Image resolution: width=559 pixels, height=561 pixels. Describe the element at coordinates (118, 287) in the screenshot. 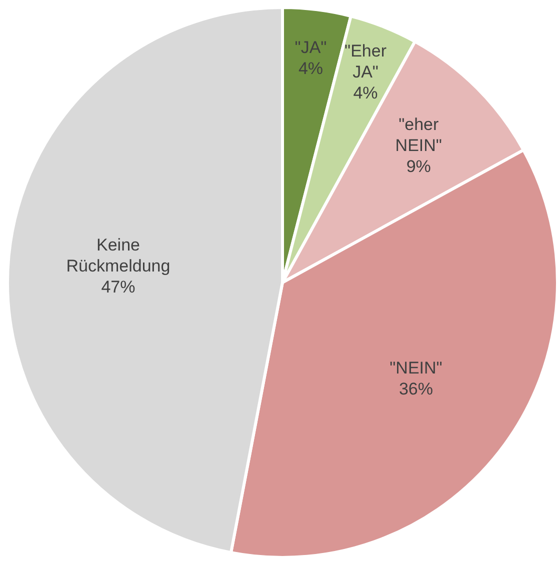

I see `data-label: 47%` at that location.